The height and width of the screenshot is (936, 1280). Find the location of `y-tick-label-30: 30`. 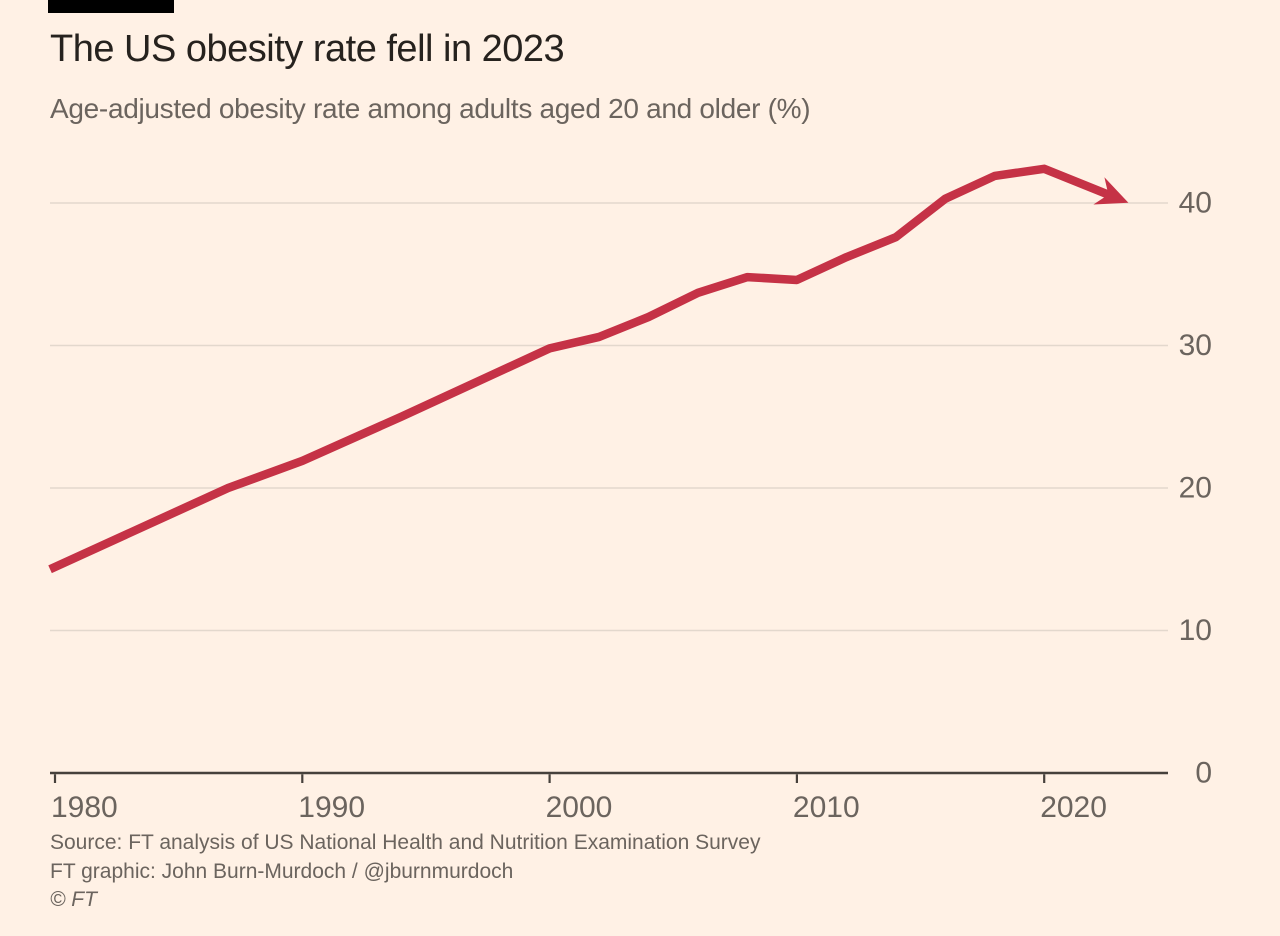

y-tick-label-30: 30 is located at coordinates (1195, 345).